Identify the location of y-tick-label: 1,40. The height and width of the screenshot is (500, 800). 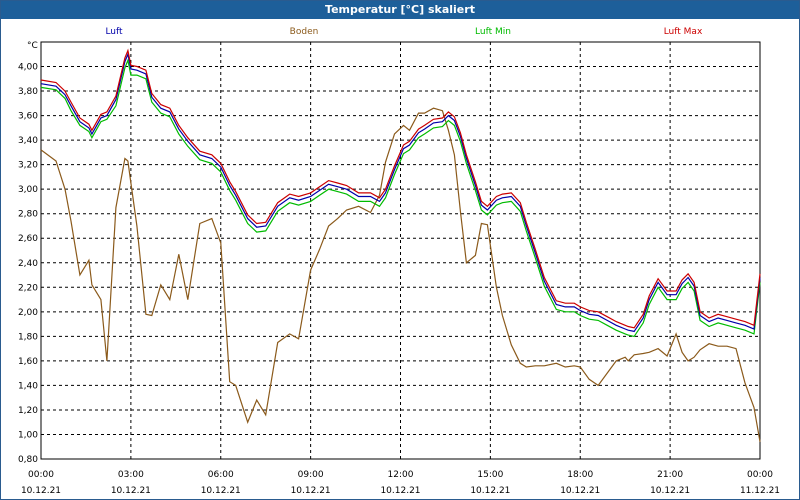
(28, 386).